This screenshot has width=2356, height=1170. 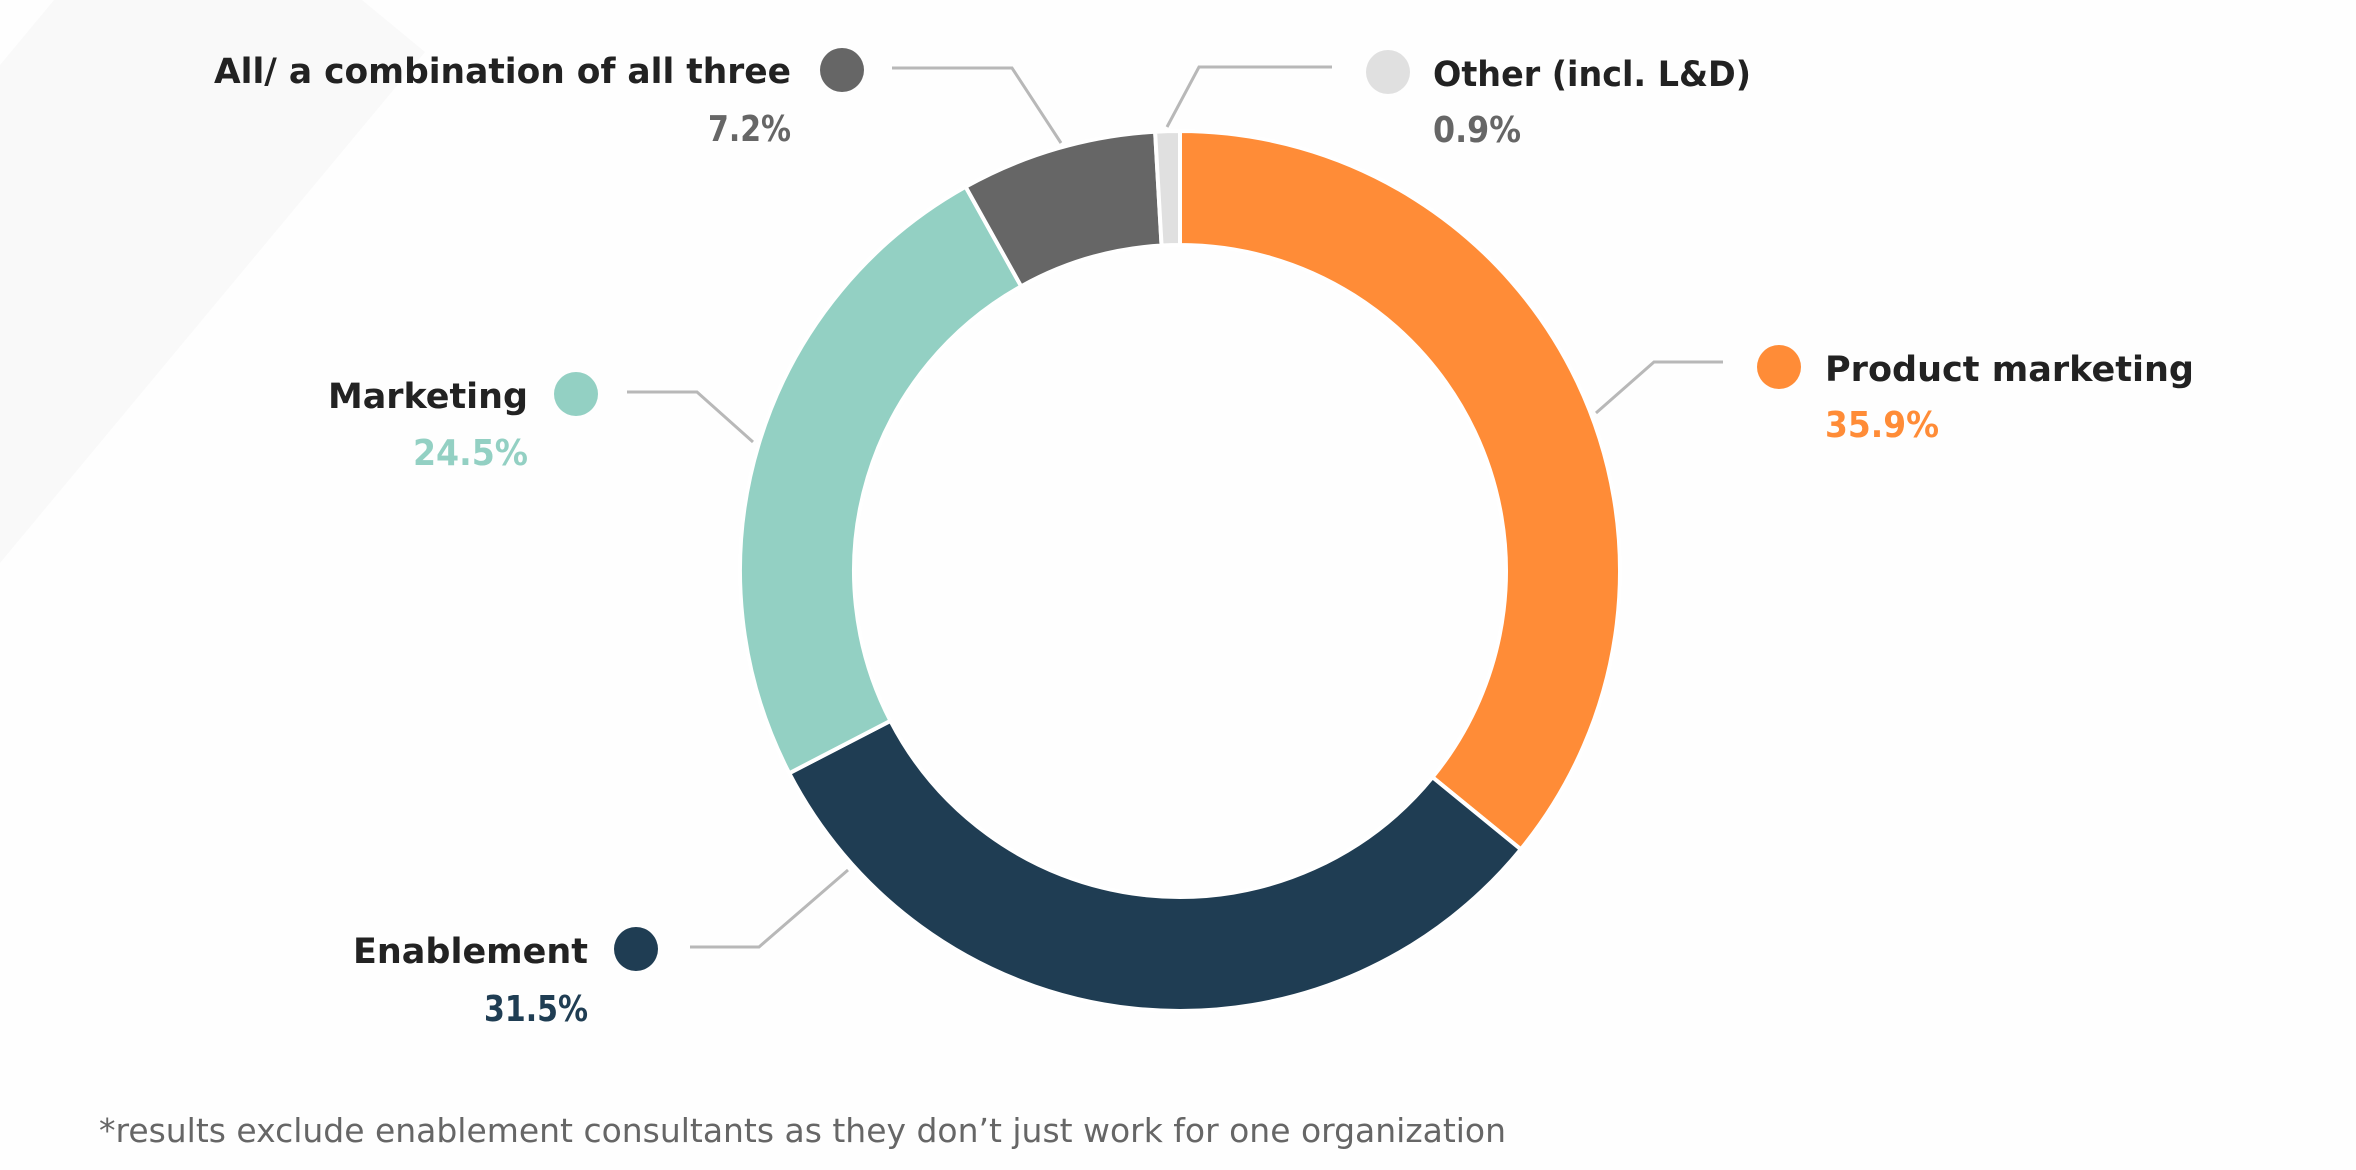 I want to click on callout-marketing: Marketing 24.5%, so click(x=541, y=423).